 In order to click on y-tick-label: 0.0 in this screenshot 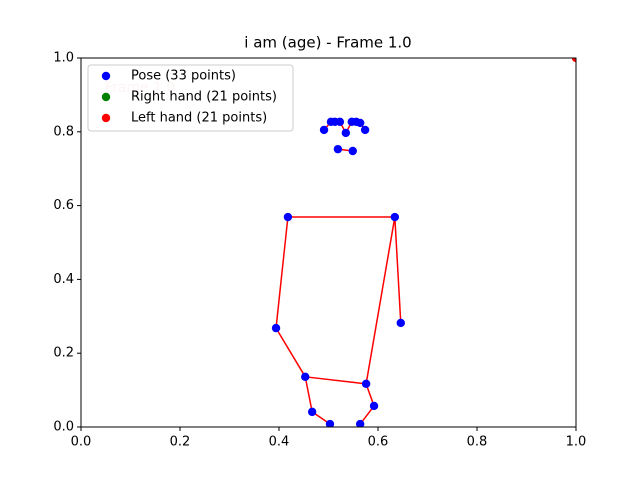, I will do `click(63, 427)`.